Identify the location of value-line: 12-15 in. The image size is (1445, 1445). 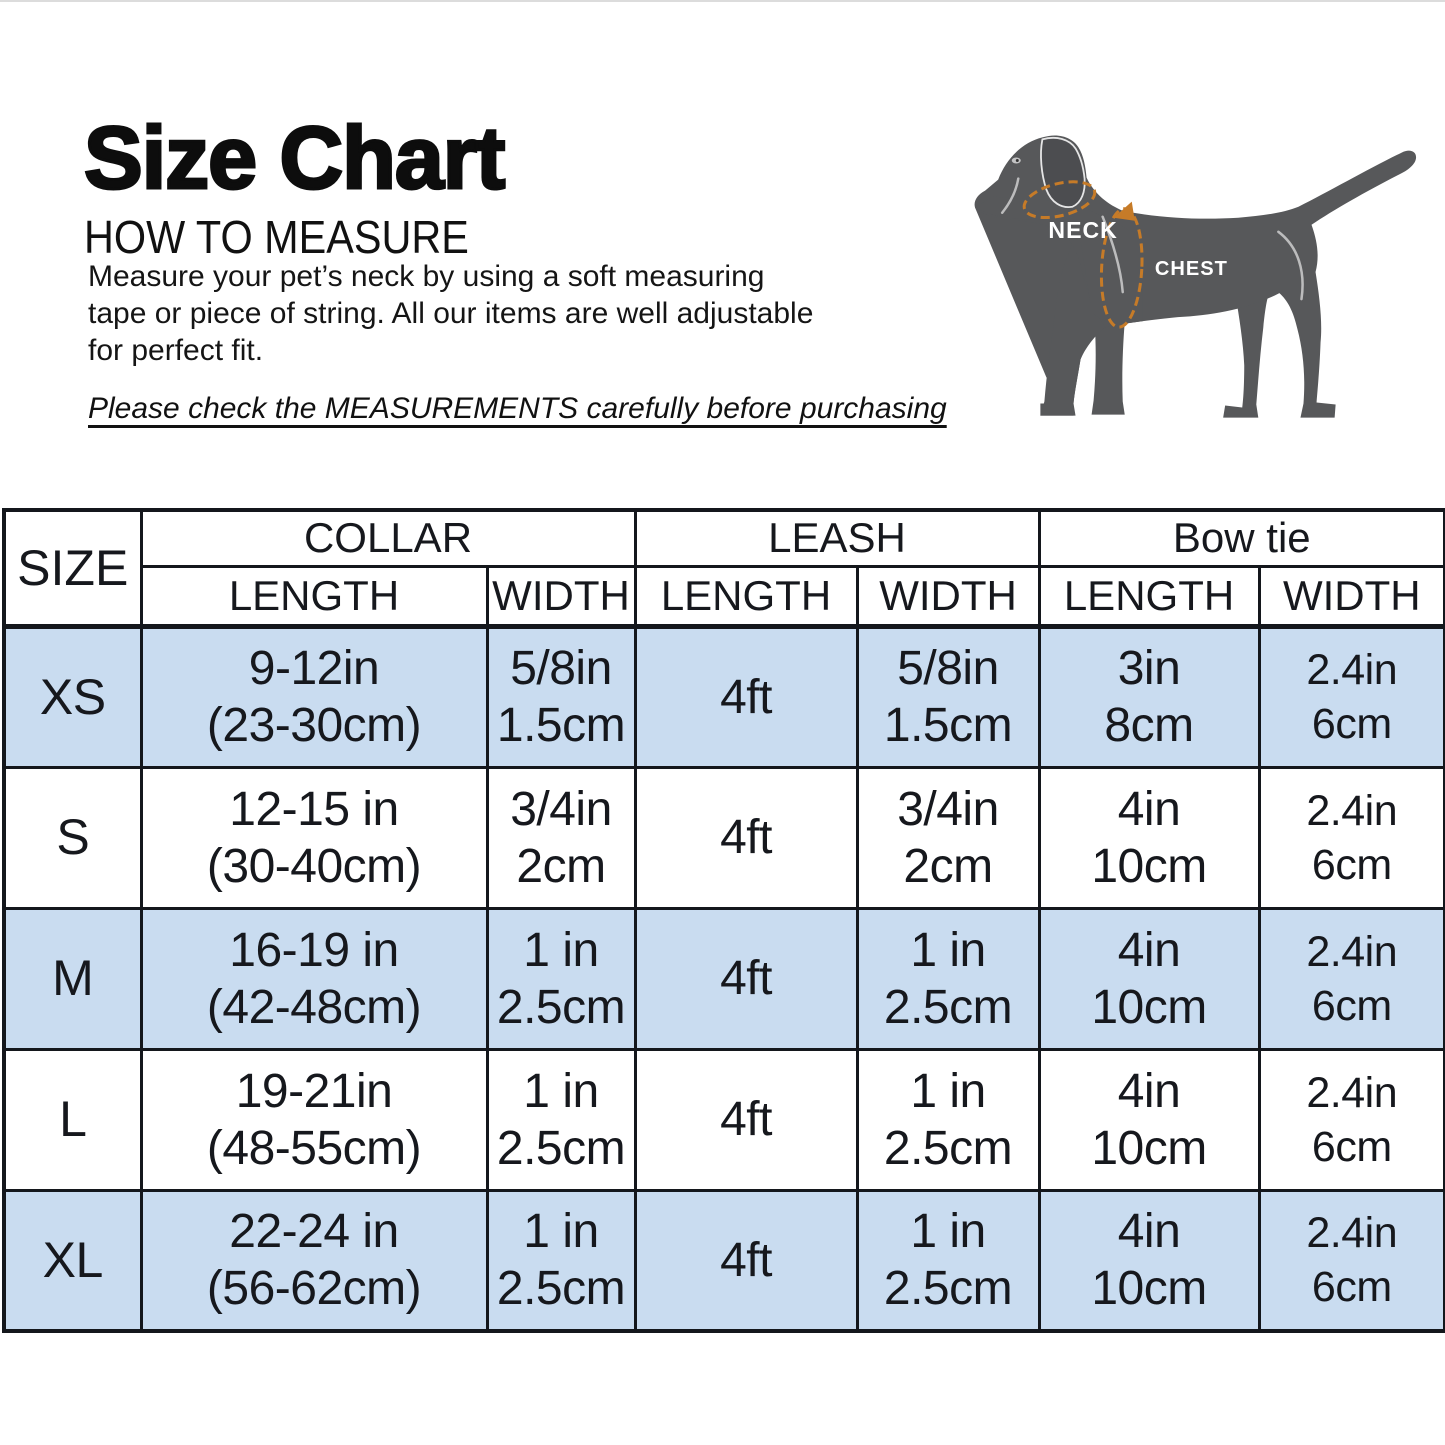
(314, 809).